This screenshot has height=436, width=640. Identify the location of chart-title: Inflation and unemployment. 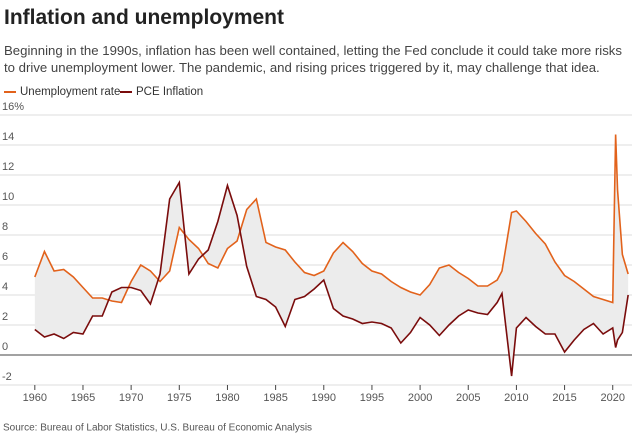
(144, 17).